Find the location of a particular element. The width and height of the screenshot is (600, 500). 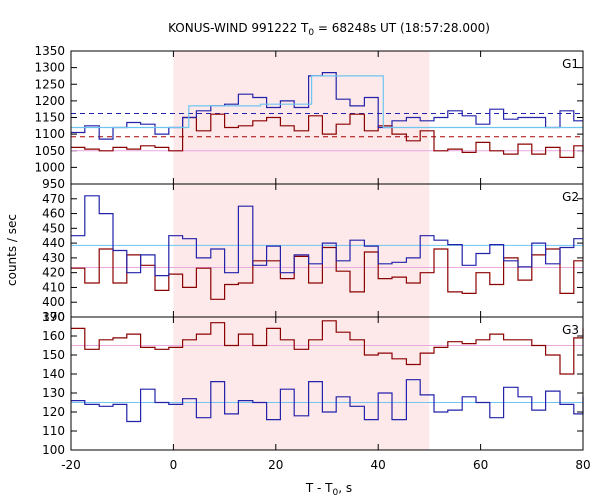

g1-ytick-label: 1350 is located at coordinates (49, 51).